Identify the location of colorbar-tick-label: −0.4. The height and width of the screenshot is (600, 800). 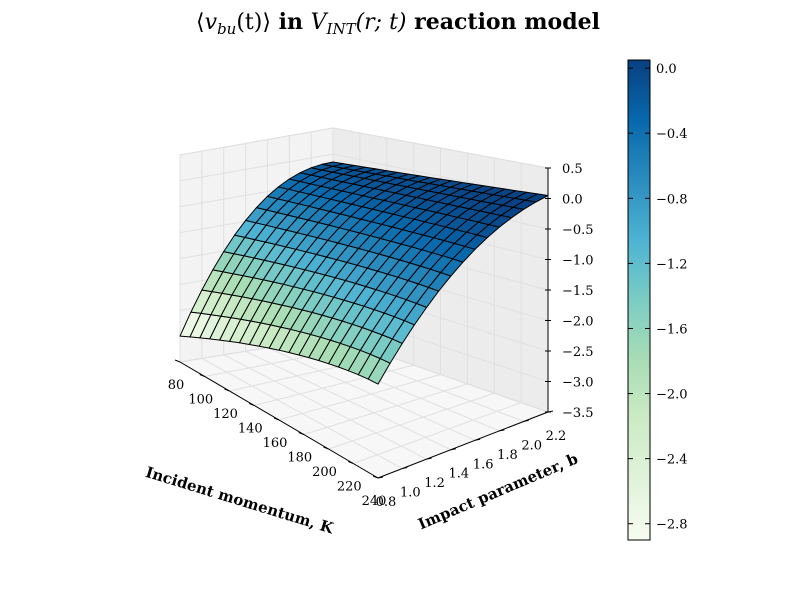
(672, 134).